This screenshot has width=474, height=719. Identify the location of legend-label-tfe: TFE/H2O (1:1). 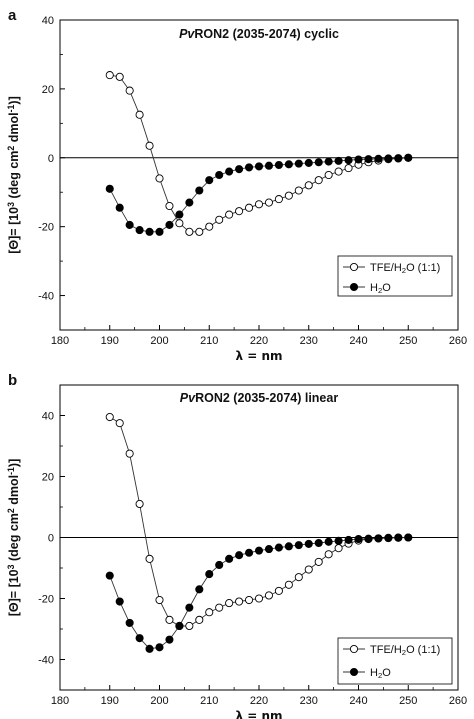
(405, 650).